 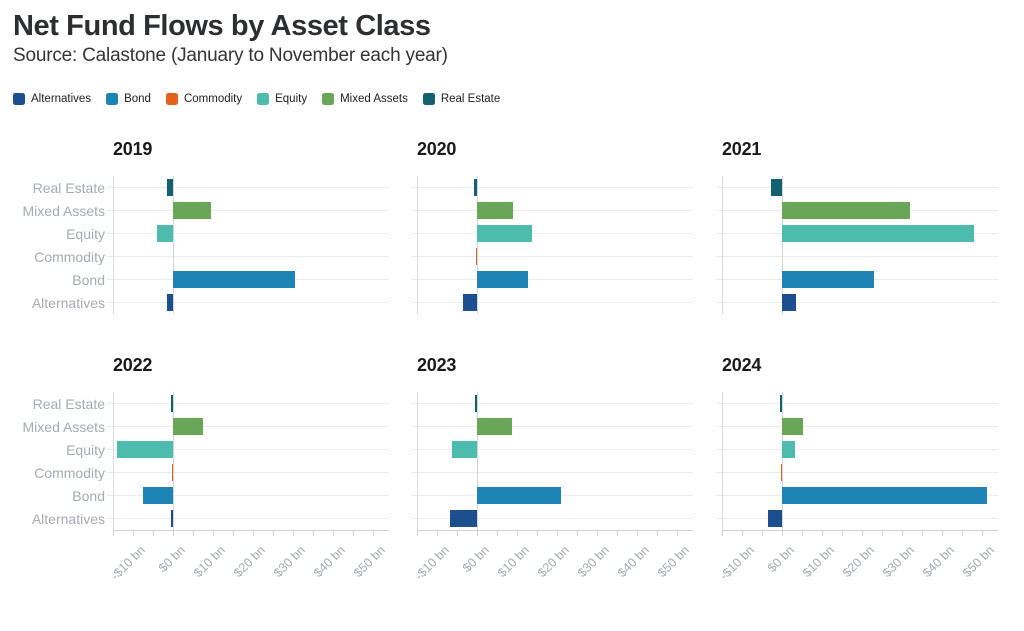 I want to click on legend-item-commodity: Commodity, so click(x=204, y=99).